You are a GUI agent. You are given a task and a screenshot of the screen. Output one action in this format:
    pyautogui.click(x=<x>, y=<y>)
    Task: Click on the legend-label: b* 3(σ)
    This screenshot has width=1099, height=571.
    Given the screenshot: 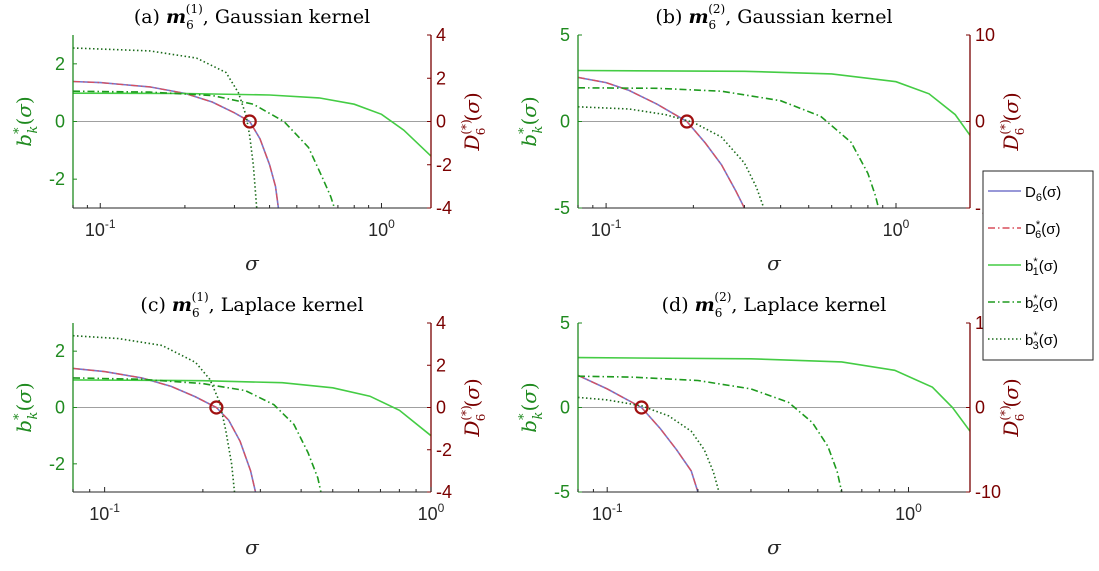 What is the action you would take?
    pyautogui.click(x=1041, y=341)
    